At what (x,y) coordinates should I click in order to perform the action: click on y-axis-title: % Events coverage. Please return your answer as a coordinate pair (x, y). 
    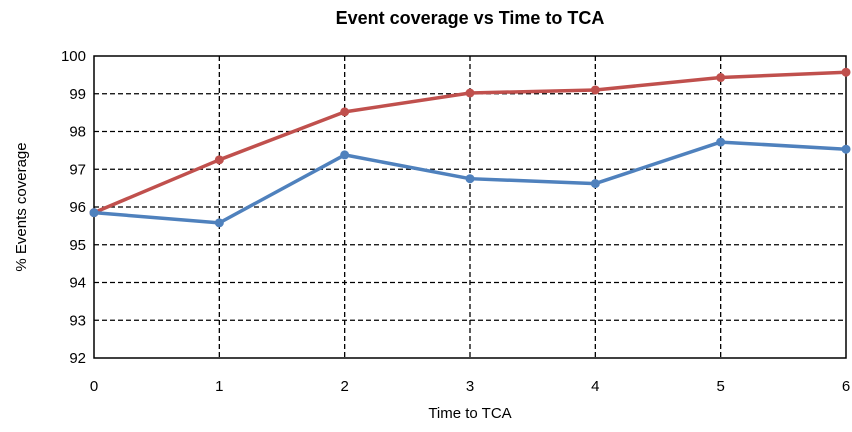
    Looking at the image, I should click on (21, 206).